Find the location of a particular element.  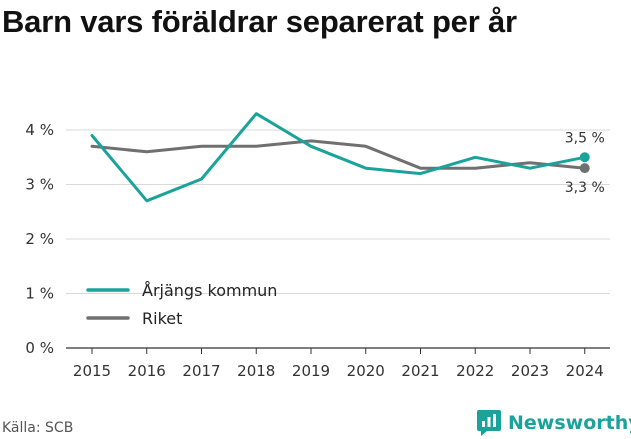

newsworthy-logo-icon is located at coordinates (489, 423).